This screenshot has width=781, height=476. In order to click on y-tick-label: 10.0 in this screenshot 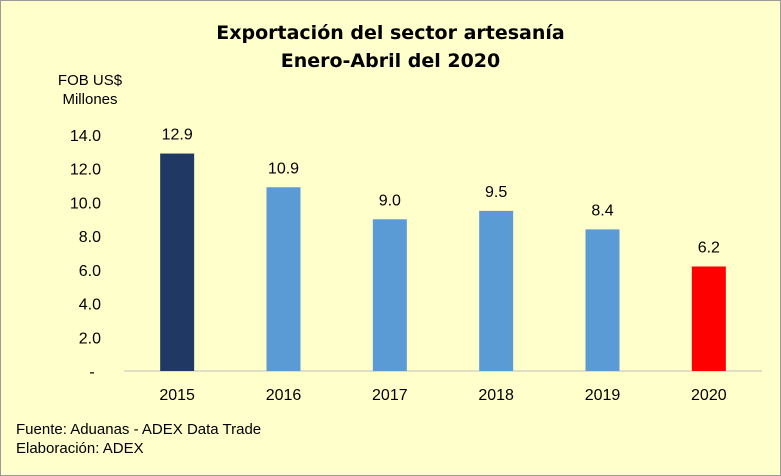, I will do `click(85, 203)`.